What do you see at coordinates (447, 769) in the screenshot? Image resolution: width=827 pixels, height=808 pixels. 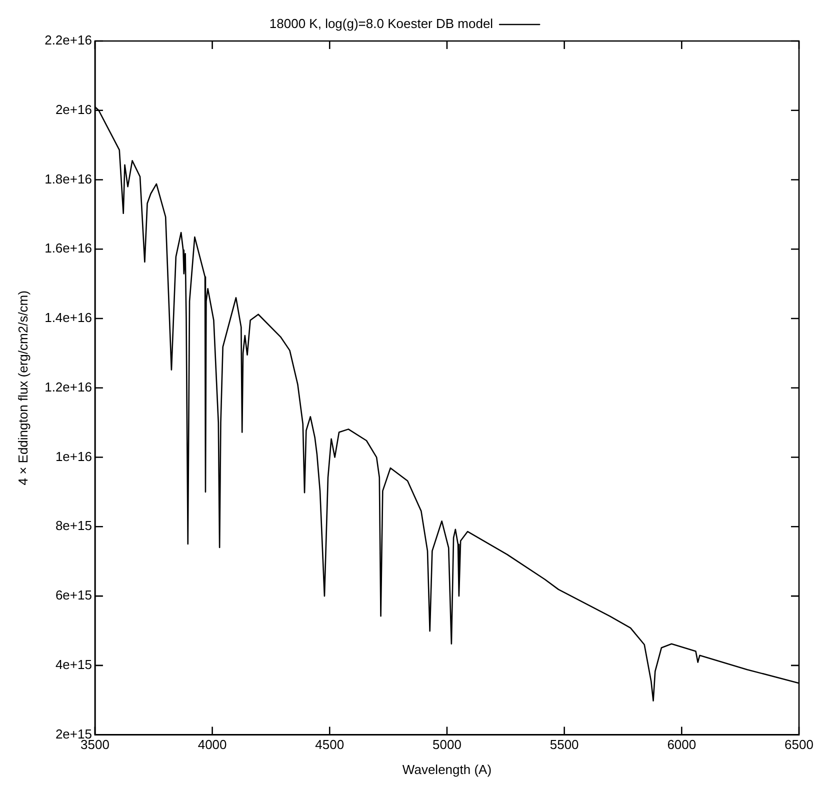 I see `x-axis-title: Wavelength (A)` at bounding box center [447, 769].